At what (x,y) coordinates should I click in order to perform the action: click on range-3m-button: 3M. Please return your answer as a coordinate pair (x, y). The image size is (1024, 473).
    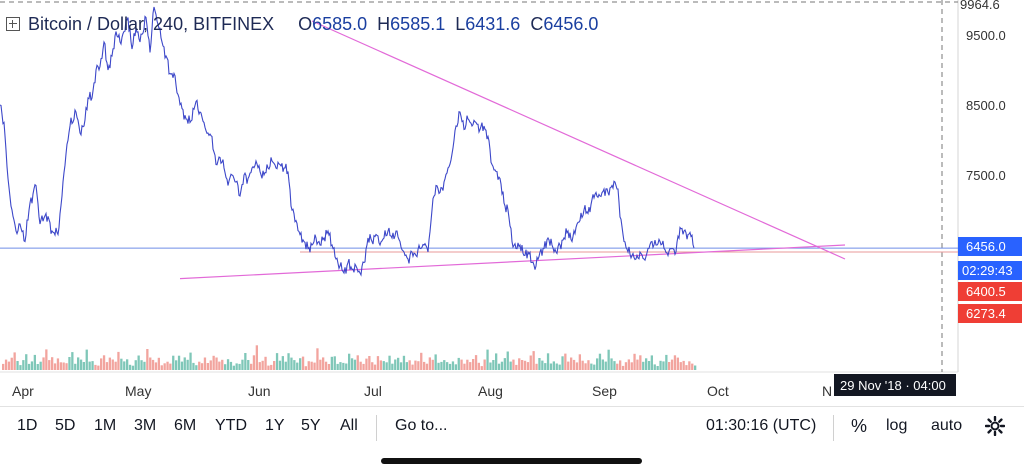
    Looking at the image, I should click on (145, 425).